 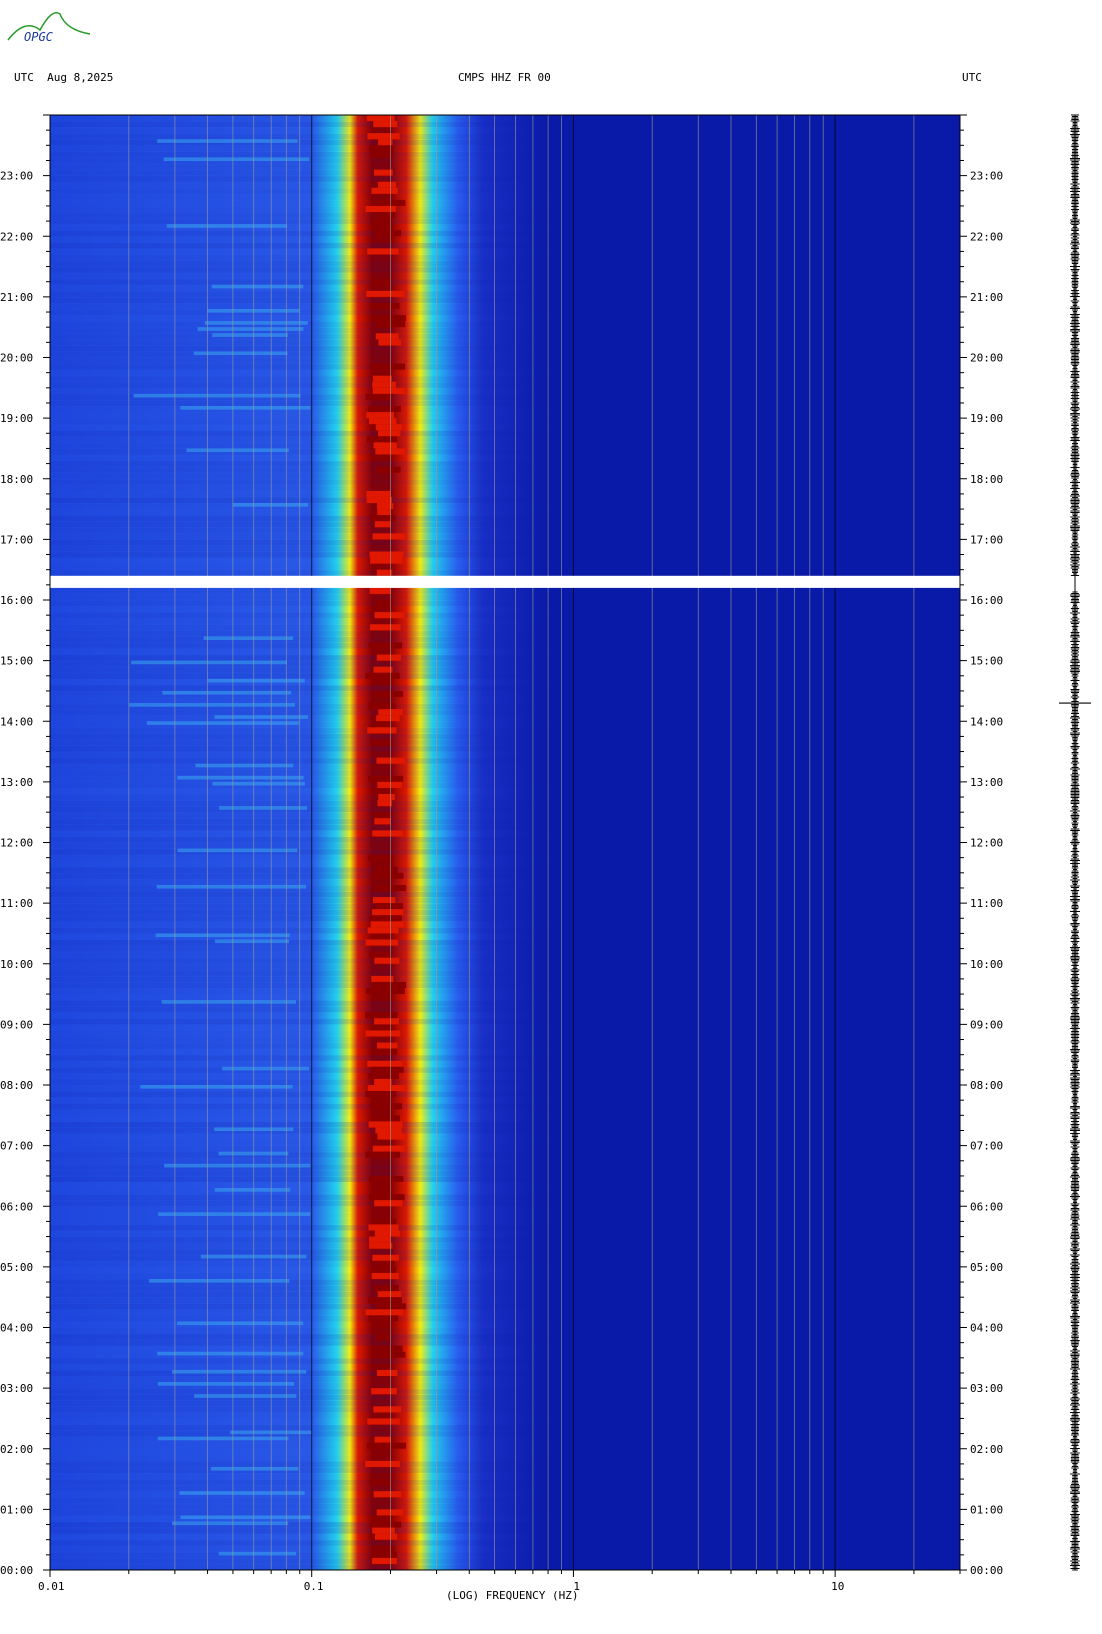 What do you see at coordinates (16, 1206) in the screenshot?
I see `y-tick-label: 06:00` at bounding box center [16, 1206].